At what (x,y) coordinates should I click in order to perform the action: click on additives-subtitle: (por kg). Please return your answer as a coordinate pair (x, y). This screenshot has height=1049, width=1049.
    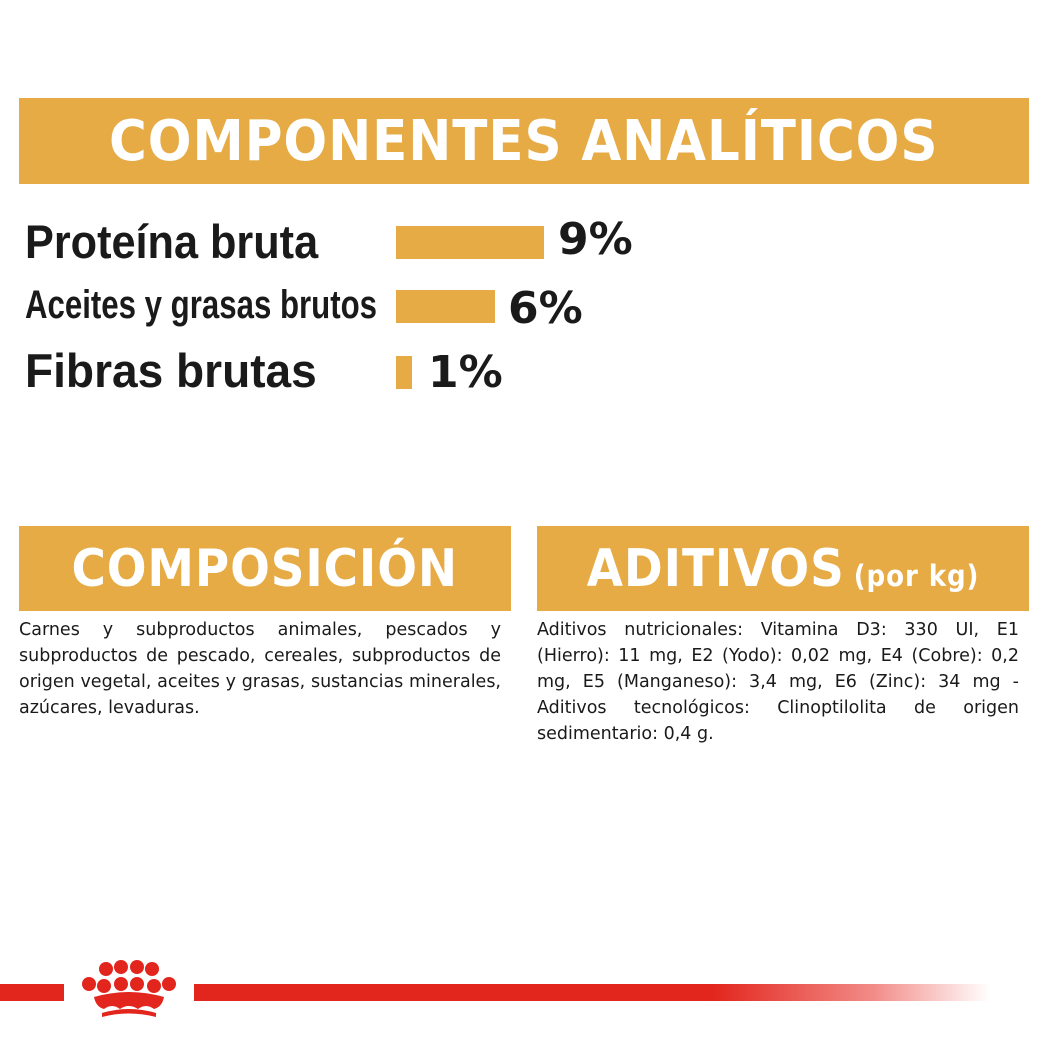
    Looking at the image, I should click on (916, 575).